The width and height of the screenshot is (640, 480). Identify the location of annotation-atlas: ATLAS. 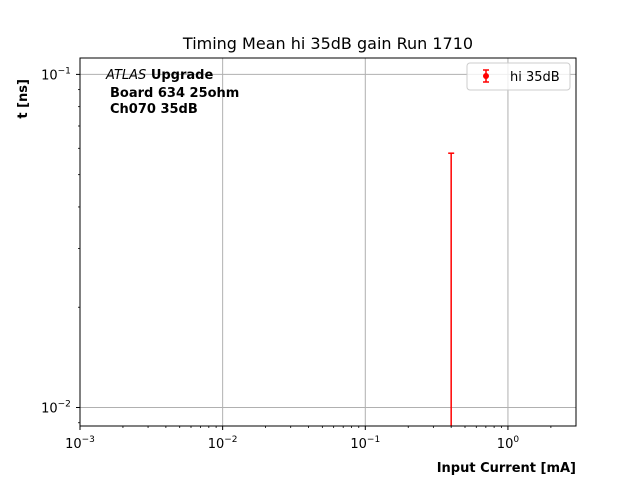
(125, 75).